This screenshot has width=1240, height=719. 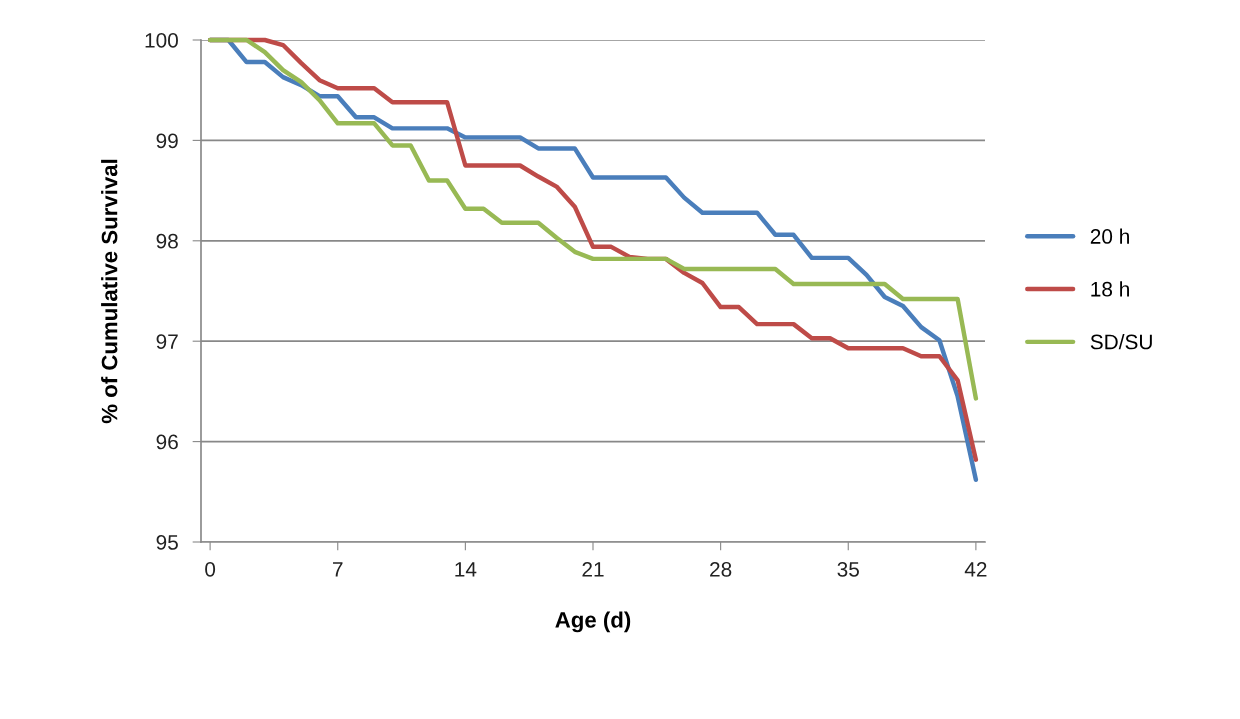 I want to click on x-axis-title: Age (d), so click(x=593, y=622).